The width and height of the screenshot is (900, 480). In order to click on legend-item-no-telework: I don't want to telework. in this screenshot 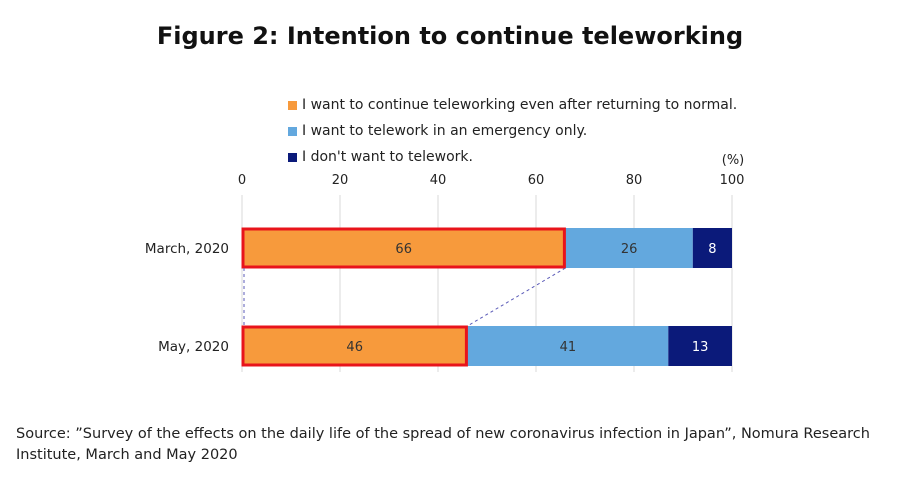, I will do `click(512, 157)`.